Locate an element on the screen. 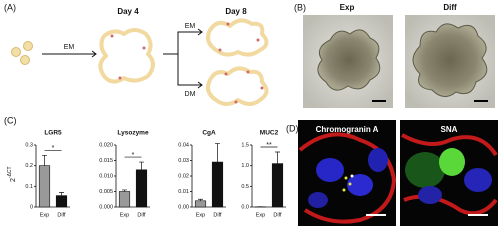 The width and height of the screenshot is (500, 240). y-axis-label: 2-ΔCT is located at coordinates (12, 174).